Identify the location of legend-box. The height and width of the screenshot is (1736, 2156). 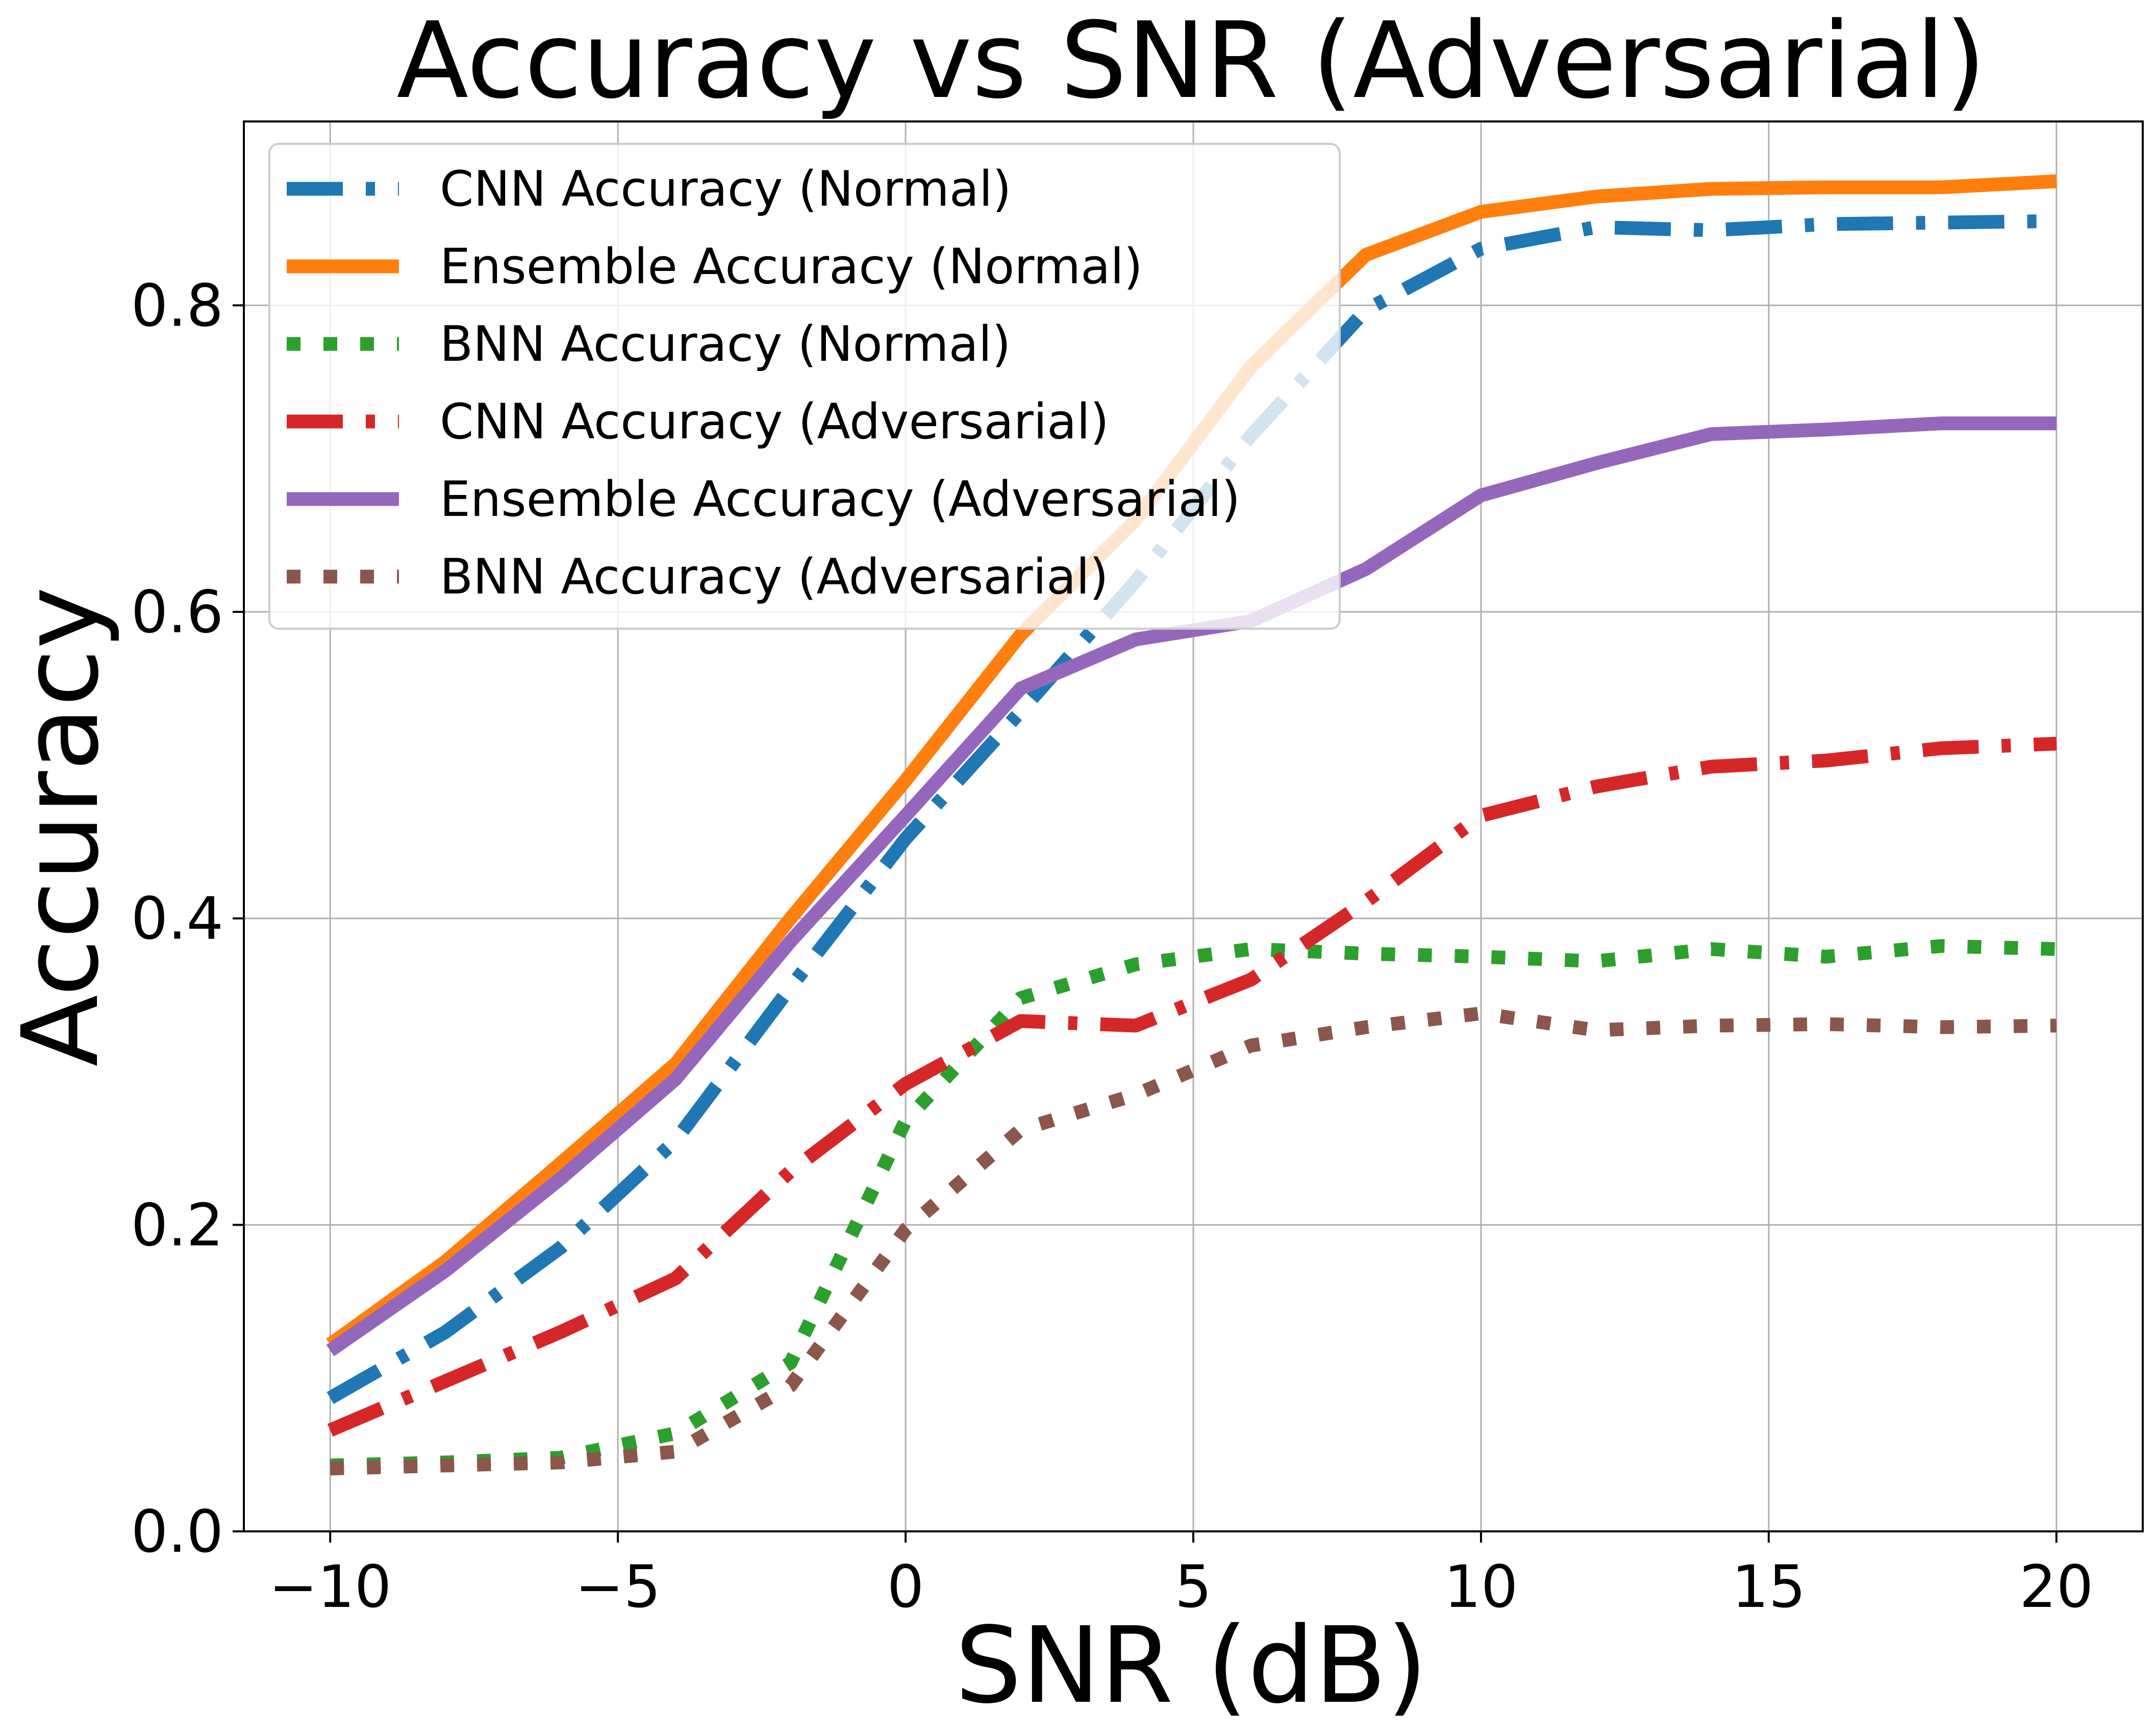
(804, 386).